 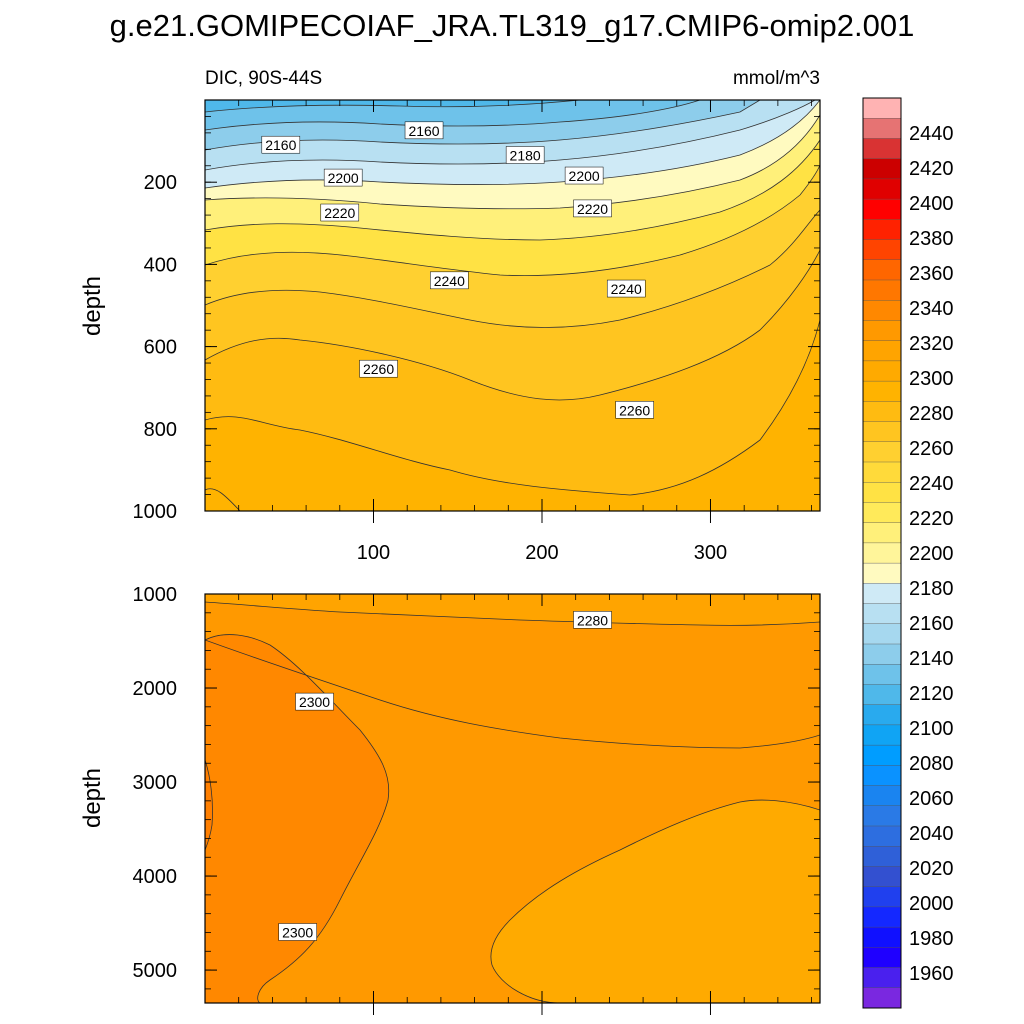 I want to click on top-right-string: mmol/m^3, so click(x=776, y=78).